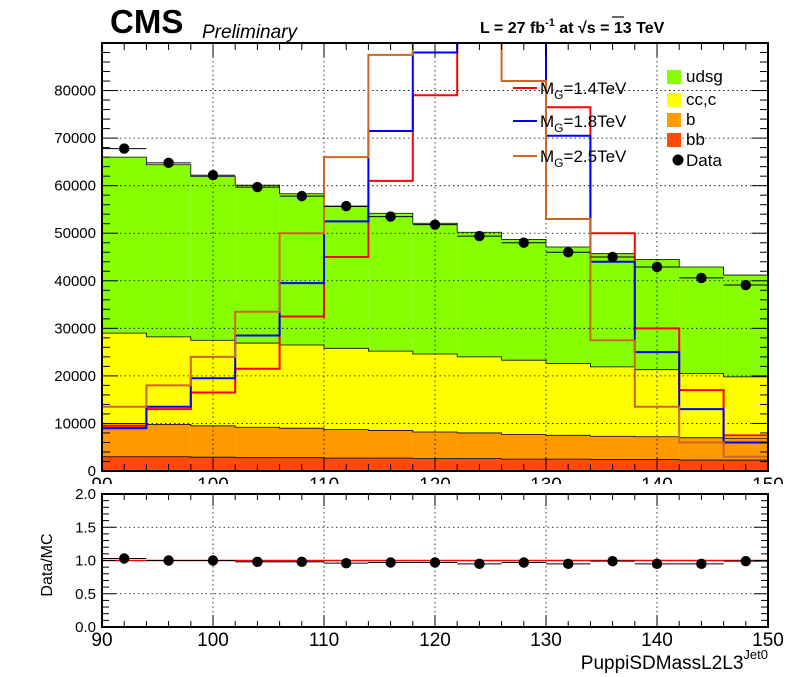  I want to click on legend-label-b: b, so click(690, 119).